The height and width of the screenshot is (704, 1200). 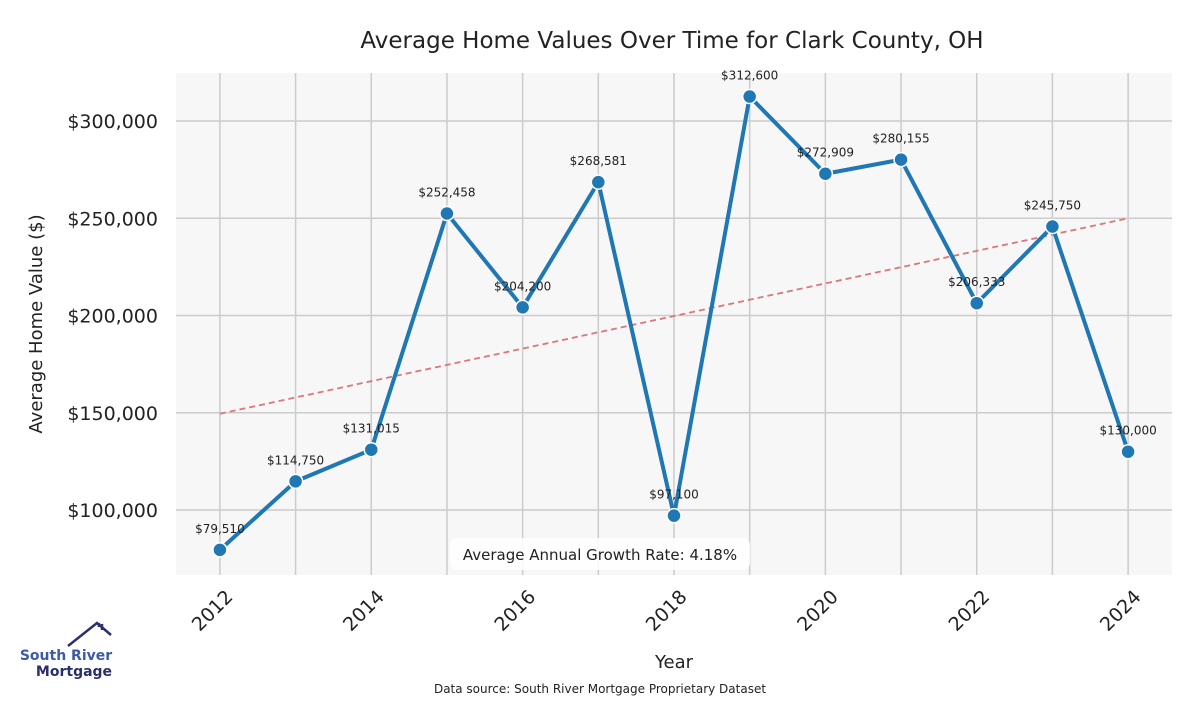 What do you see at coordinates (674, 662) in the screenshot?
I see `x-axis-label: Year` at bounding box center [674, 662].